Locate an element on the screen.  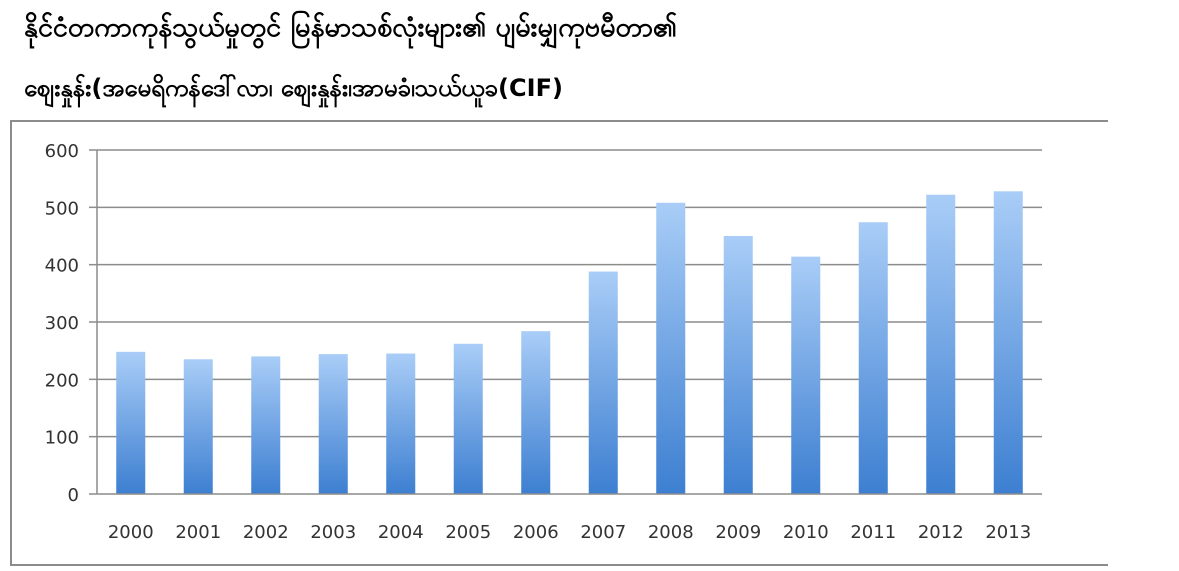
y-tick-label: 0 is located at coordinates (73, 495).